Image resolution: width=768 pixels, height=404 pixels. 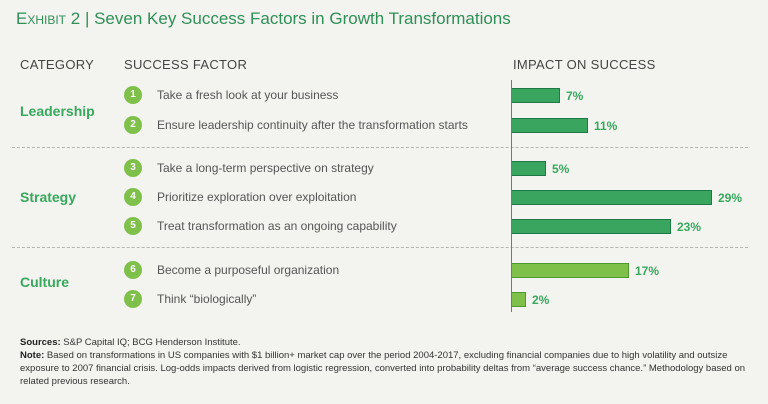 What do you see at coordinates (561, 169) in the screenshot?
I see `impact-value-label: 5%` at bounding box center [561, 169].